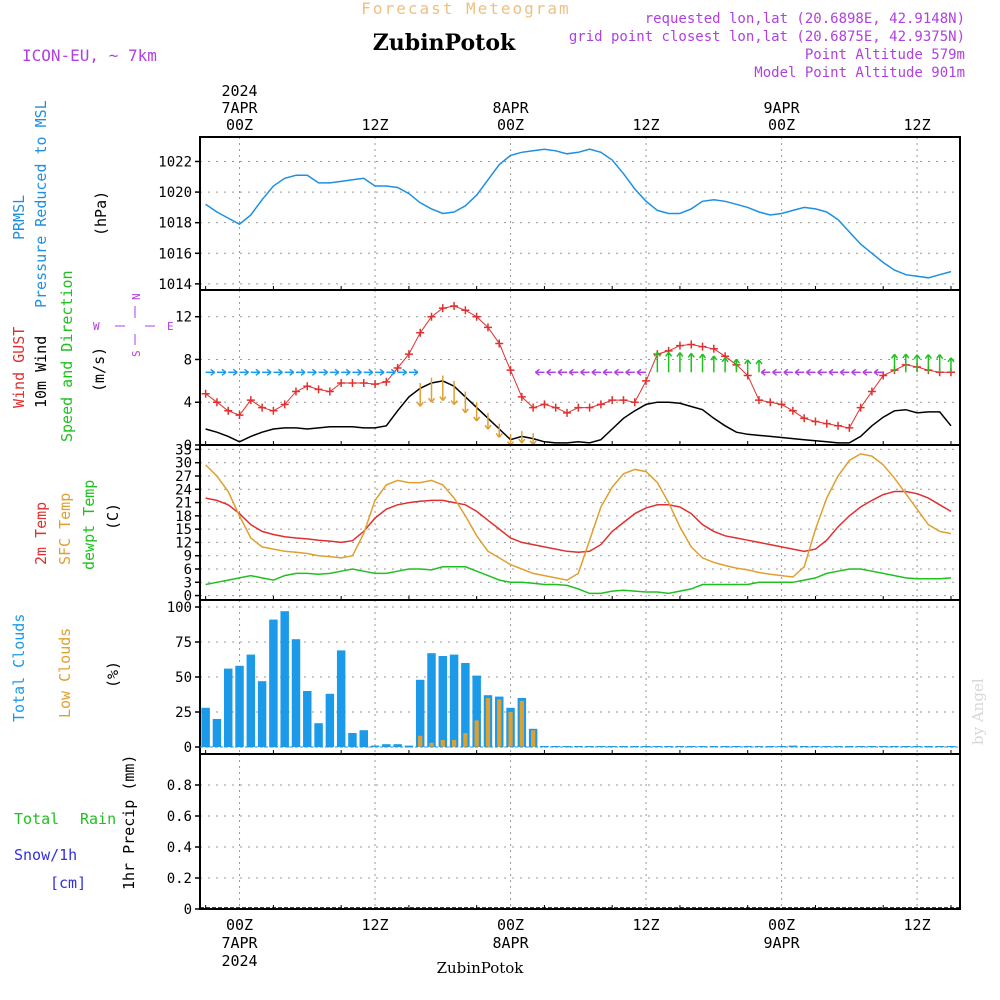 The image size is (1000, 1000). What do you see at coordinates (77, 525) in the screenshot?
I see `temp-labels: 2m Temp SFC Temp dewpt Temp (C)` at bounding box center [77, 525].